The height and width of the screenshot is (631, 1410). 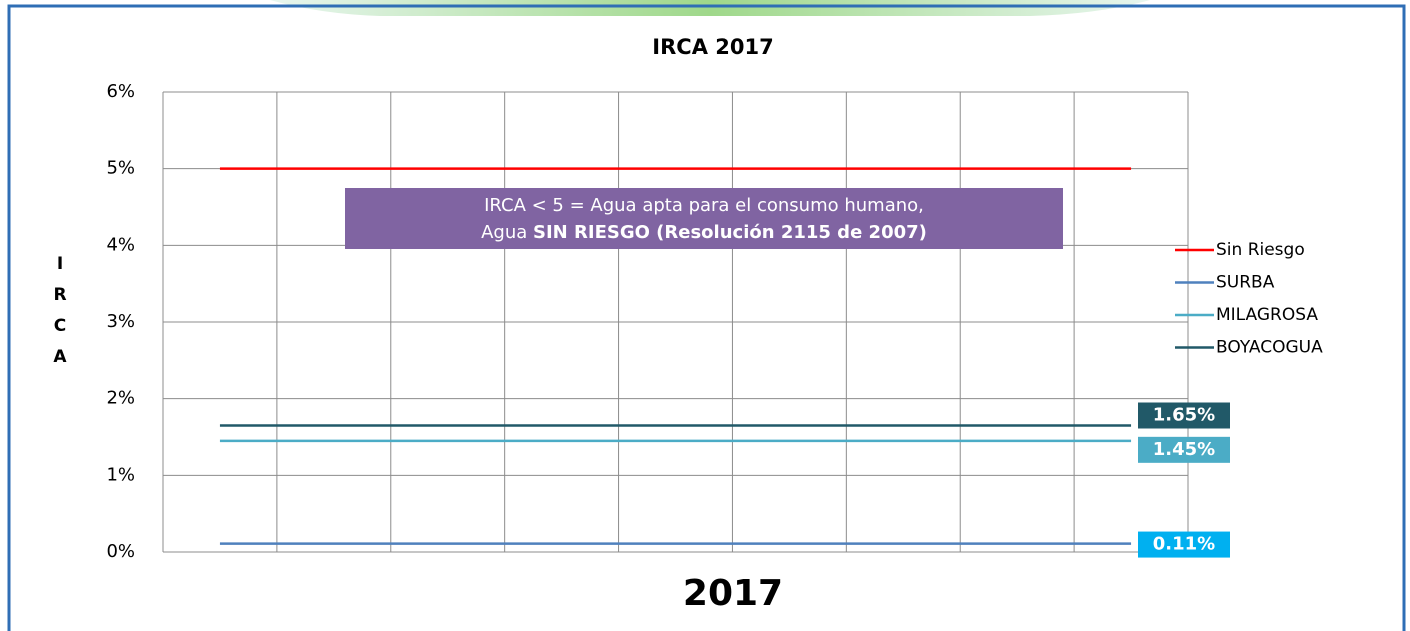 I want to click on data-label: 1.65%, so click(x=1184, y=415).